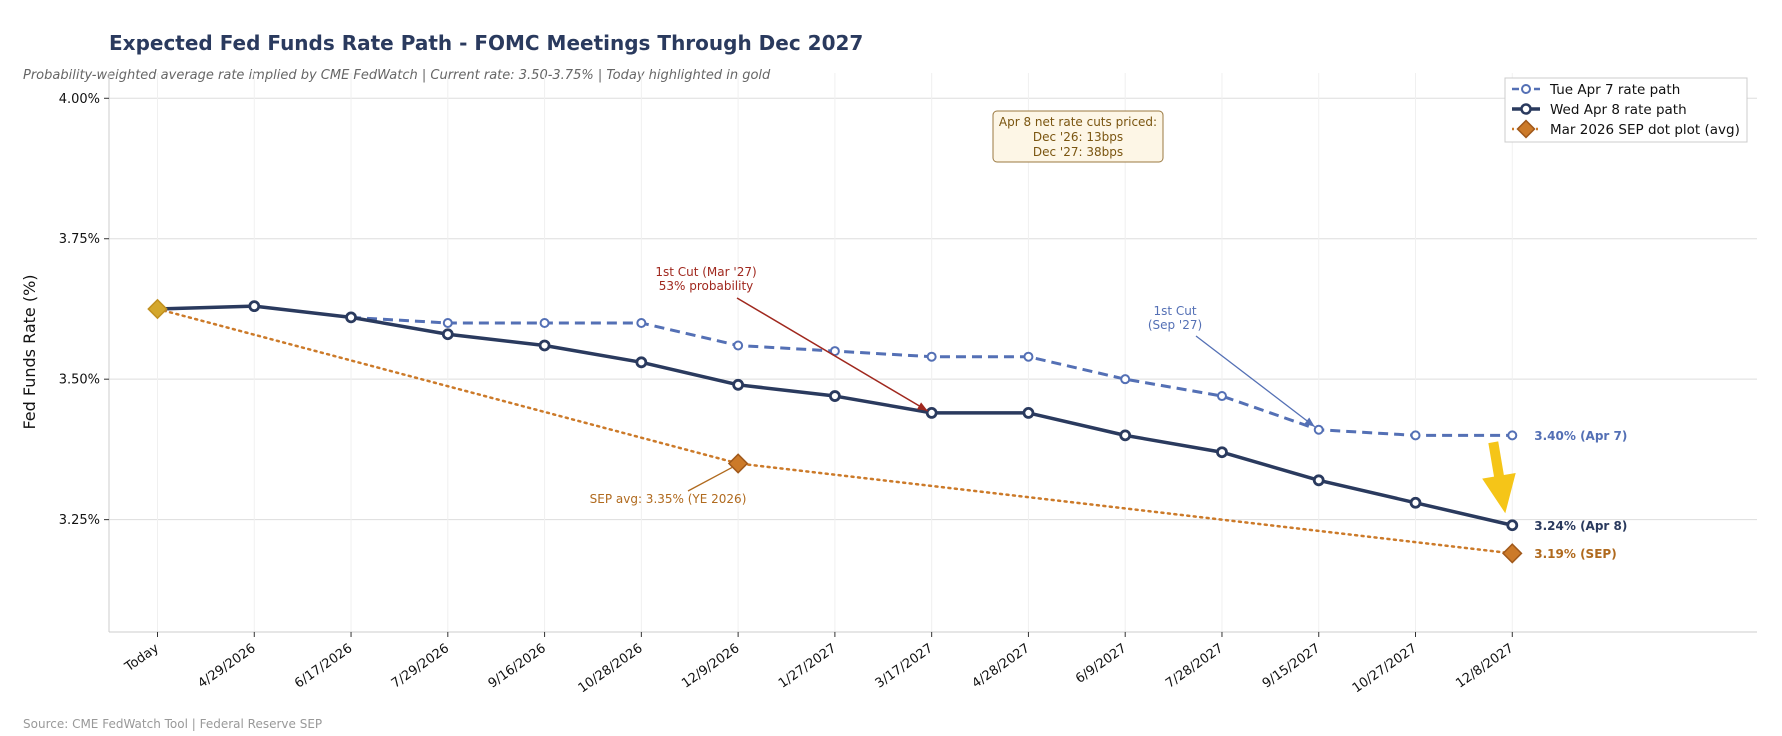 The height and width of the screenshot is (736, 1782). I want to click on x-tick-label: 6/9/2027, so click(1101, 664).